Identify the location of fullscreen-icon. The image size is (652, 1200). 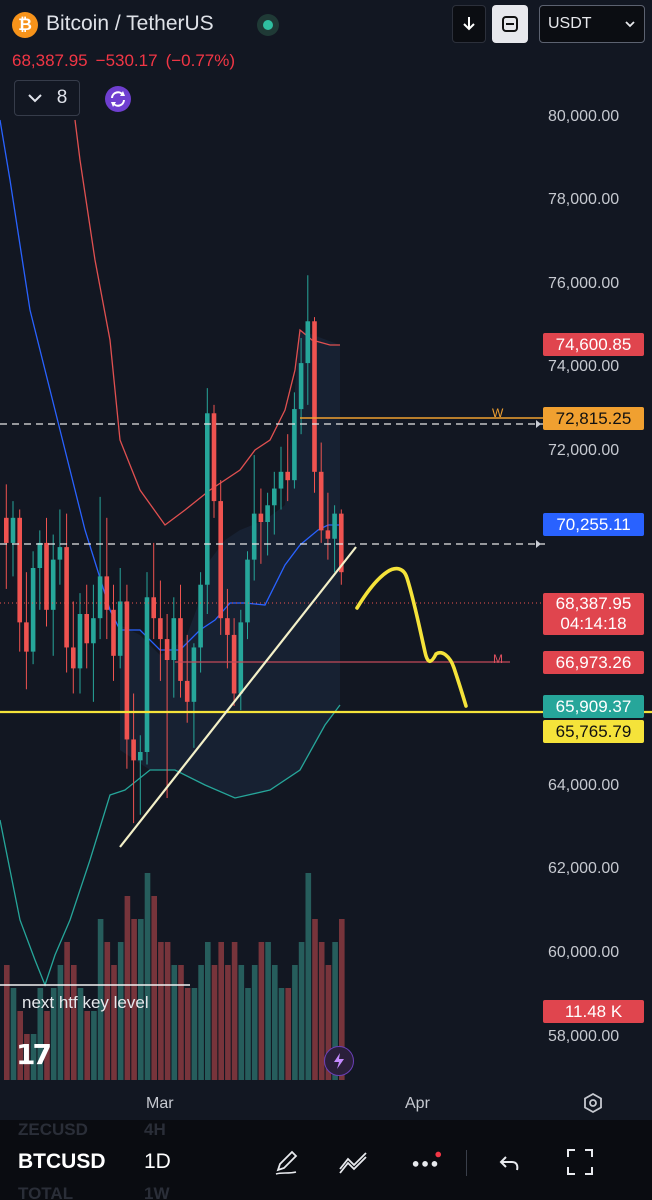
(510, 24).